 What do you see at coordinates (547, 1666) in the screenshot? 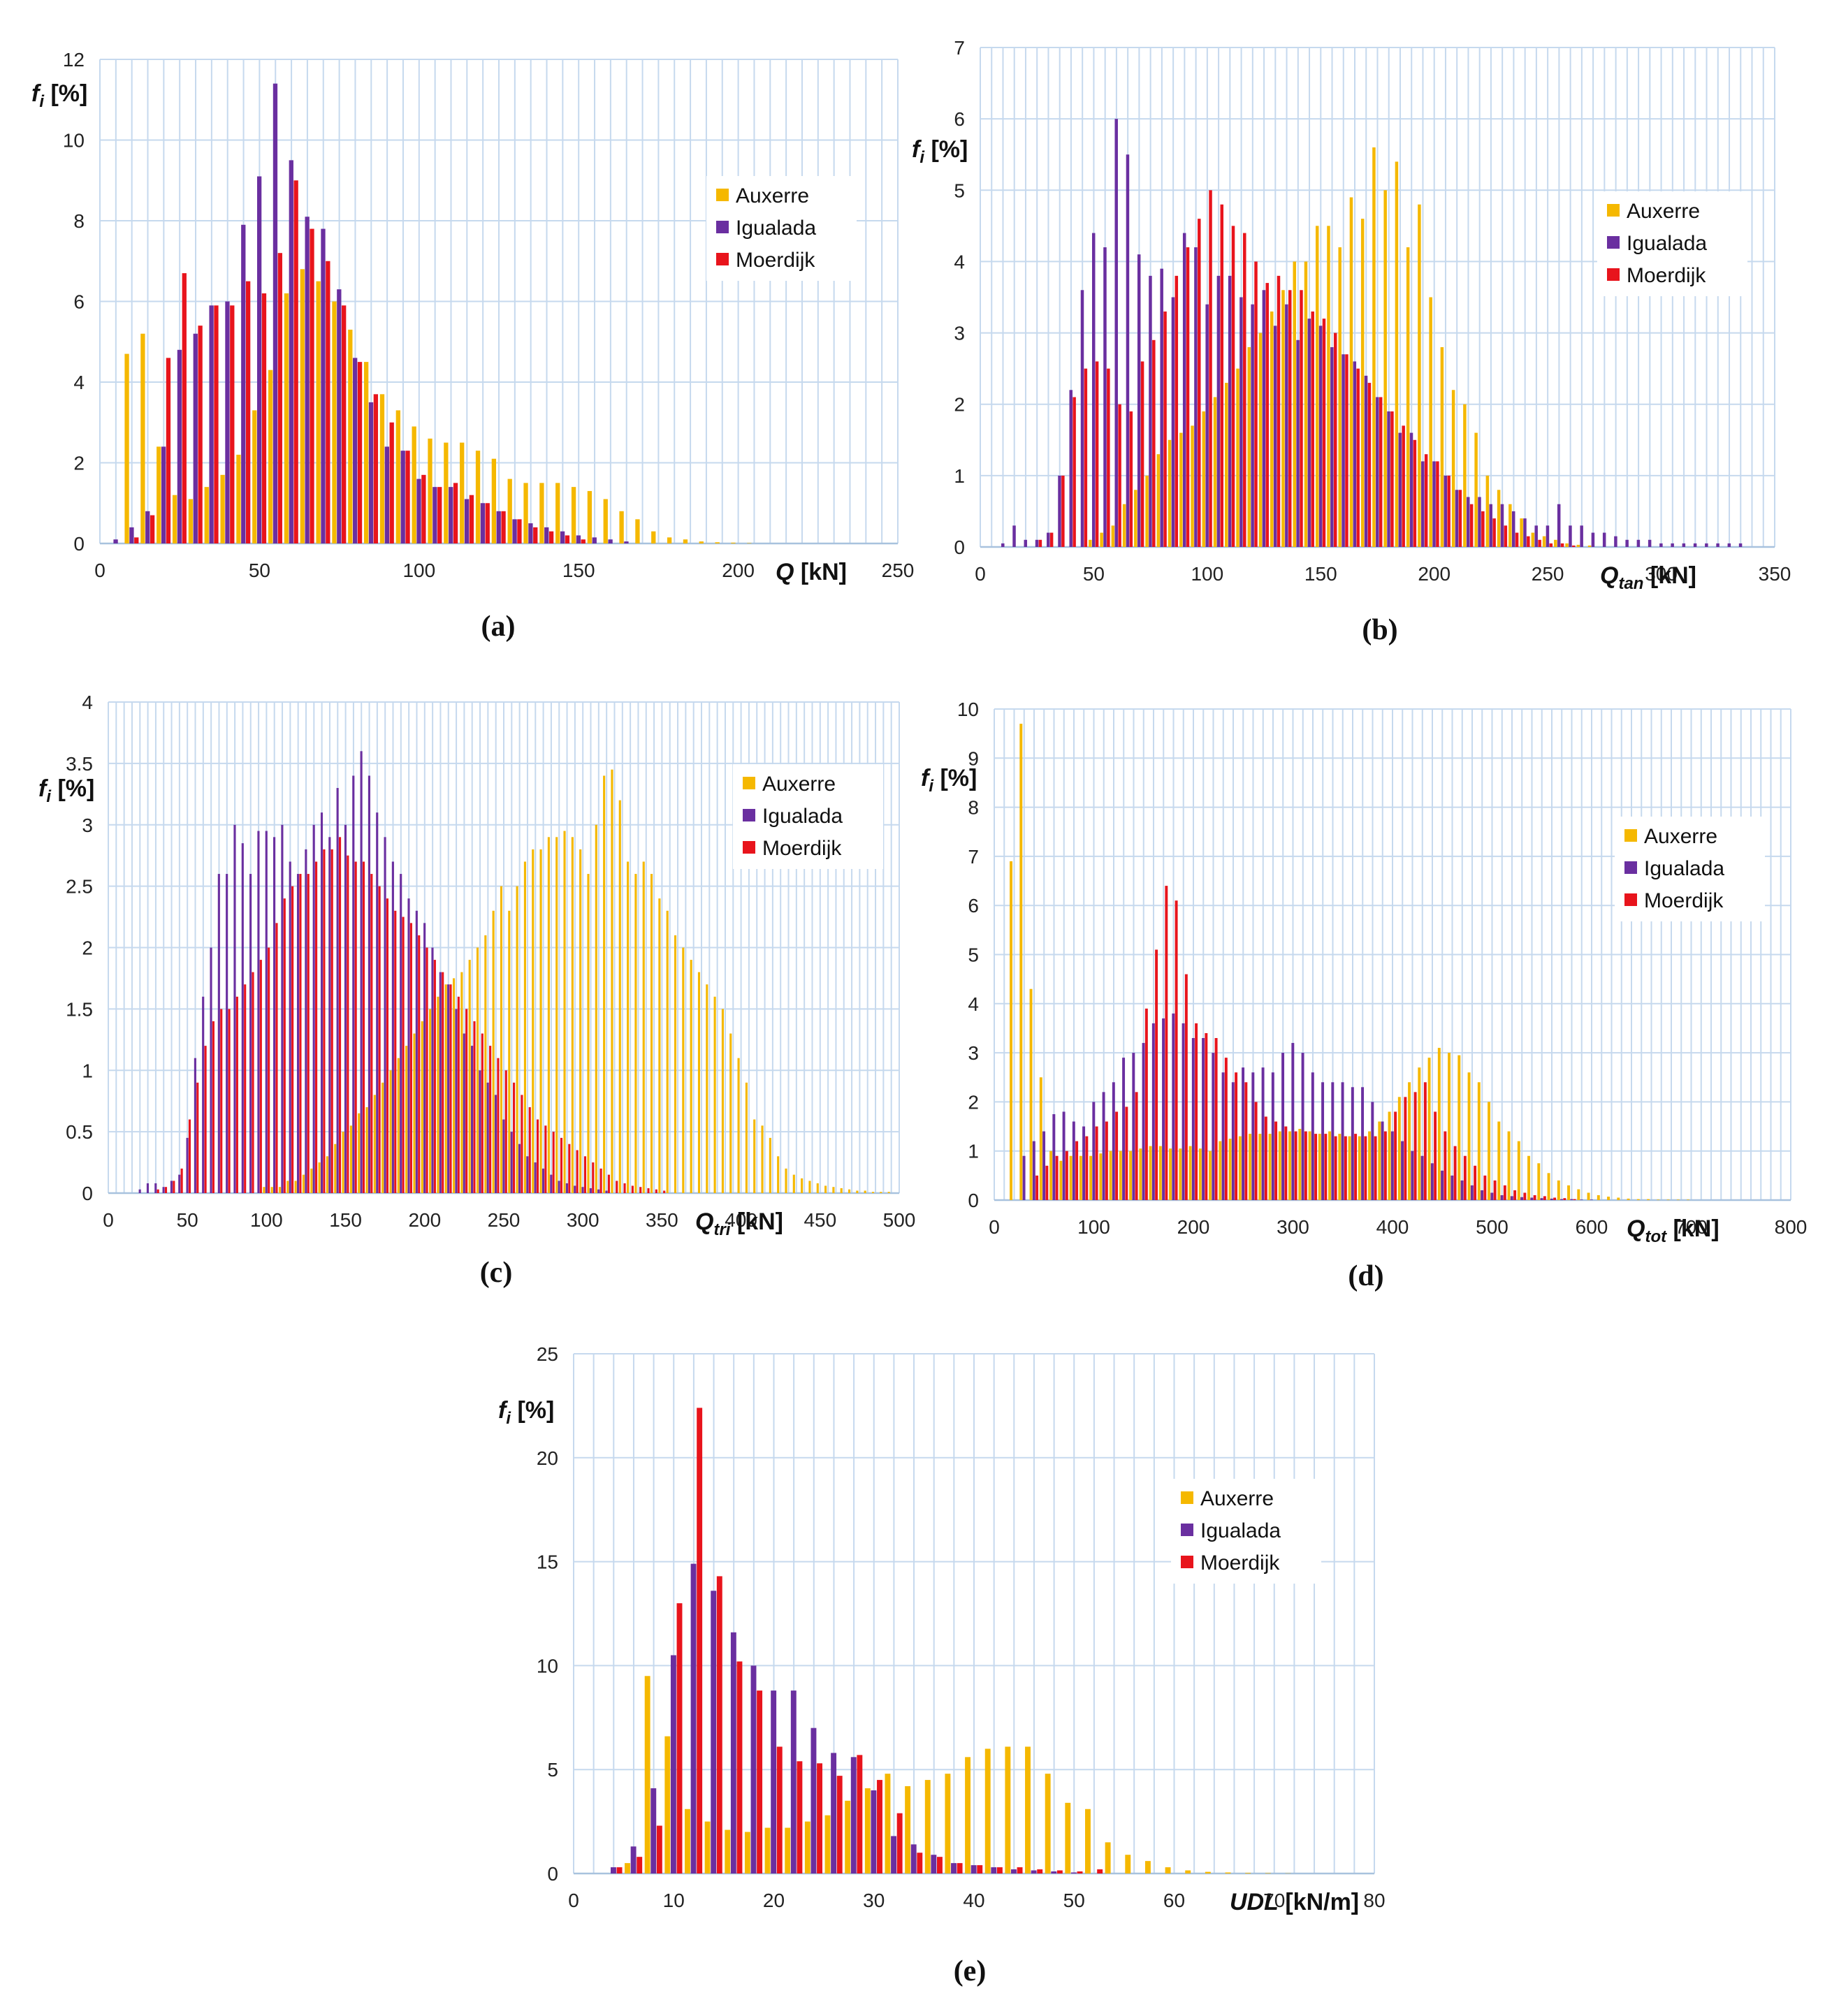
I see `y-tick-label: 10` at bounding box center [547, 1666].